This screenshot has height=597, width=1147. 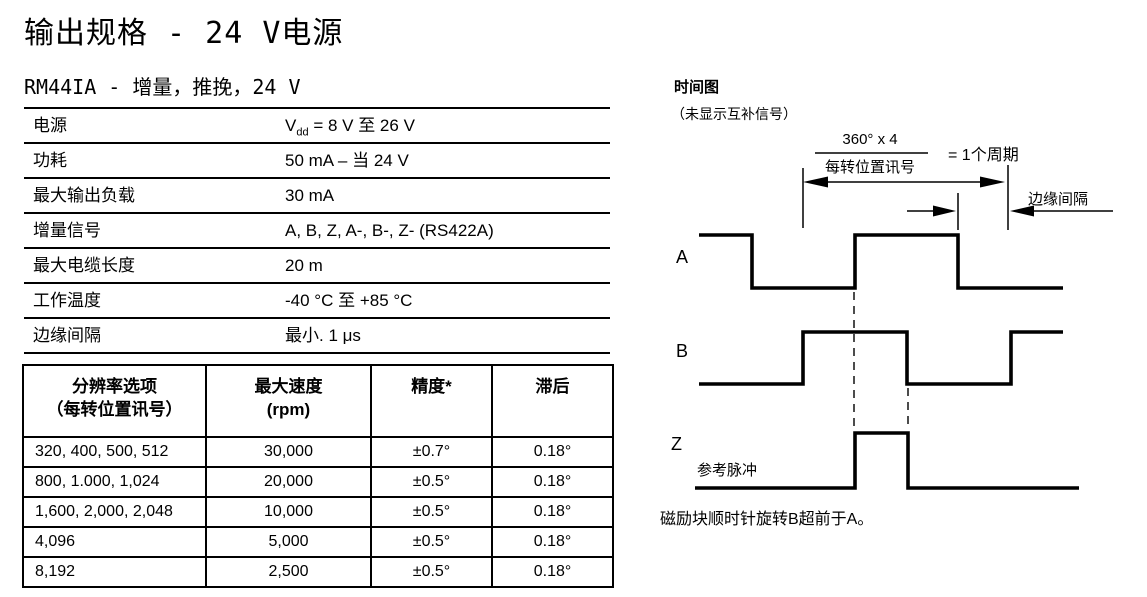 What do you see at coordinates (114, 409) in the screenshot?
I see `header-line2: （每转位置讯号）` at bounding box center [114, 409].